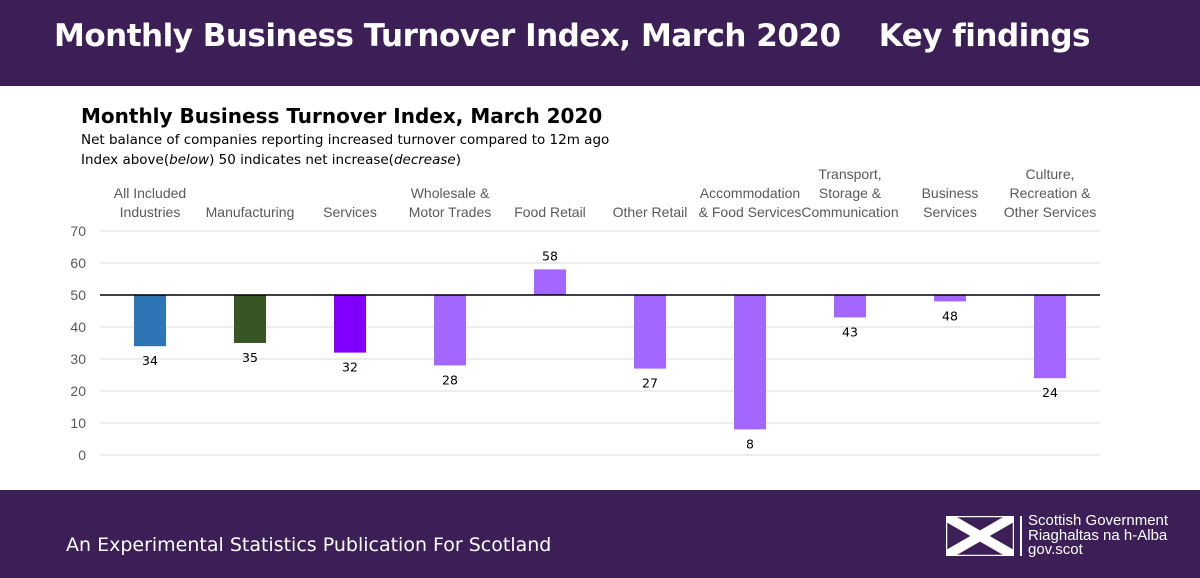 This screenshot has height=578, width=1200. Describe the element at coordinates (78, 423) in the screenshot. I see `y-tick-label: 10` at that location.